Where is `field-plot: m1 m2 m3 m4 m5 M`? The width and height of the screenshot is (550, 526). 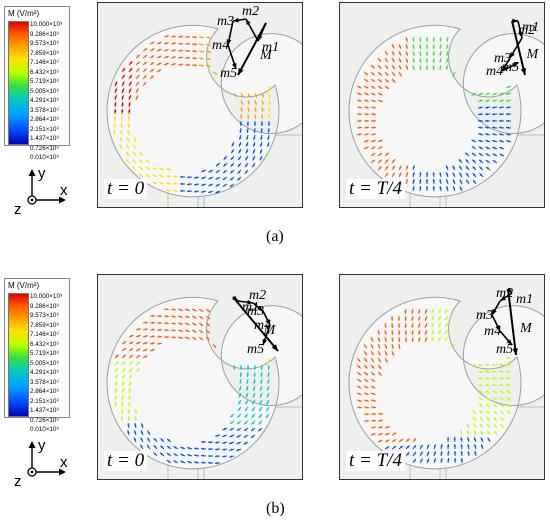 field-plot: m1 m2 m3 m4 m5 M is located at coordinates (200, 105).